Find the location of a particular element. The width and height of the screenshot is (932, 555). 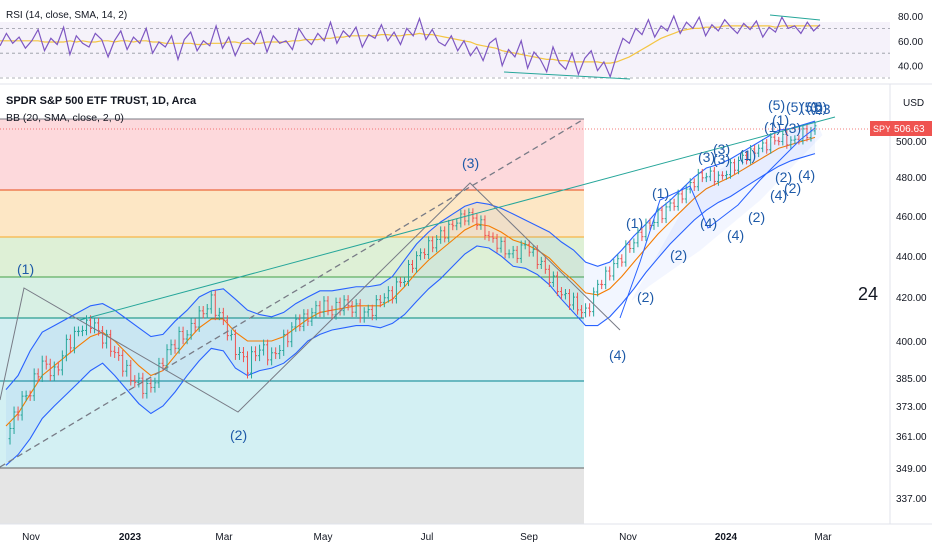

price-tick-label: 349.00 is located at coordinates (911, 469).